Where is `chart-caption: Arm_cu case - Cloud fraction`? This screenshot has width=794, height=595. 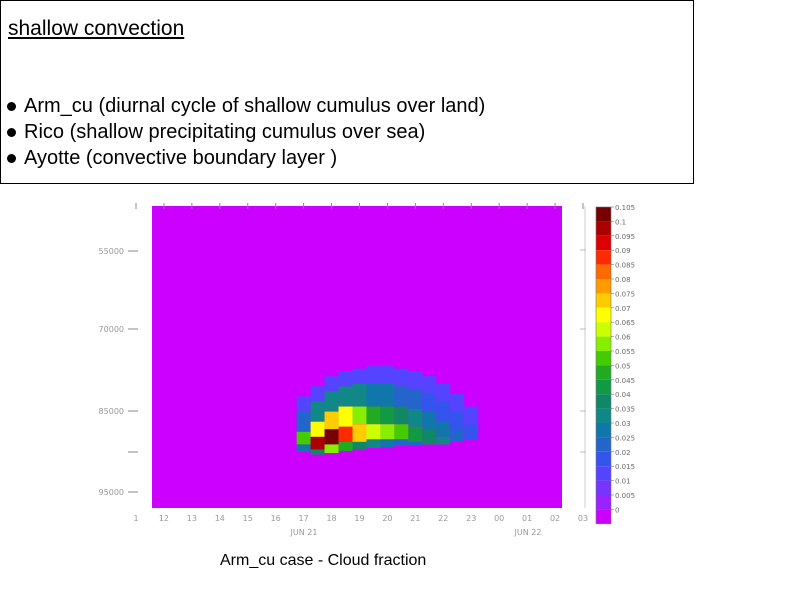 chart-caption: Arm_cu case - Cloud fraction is located at coordinates (323, 560).